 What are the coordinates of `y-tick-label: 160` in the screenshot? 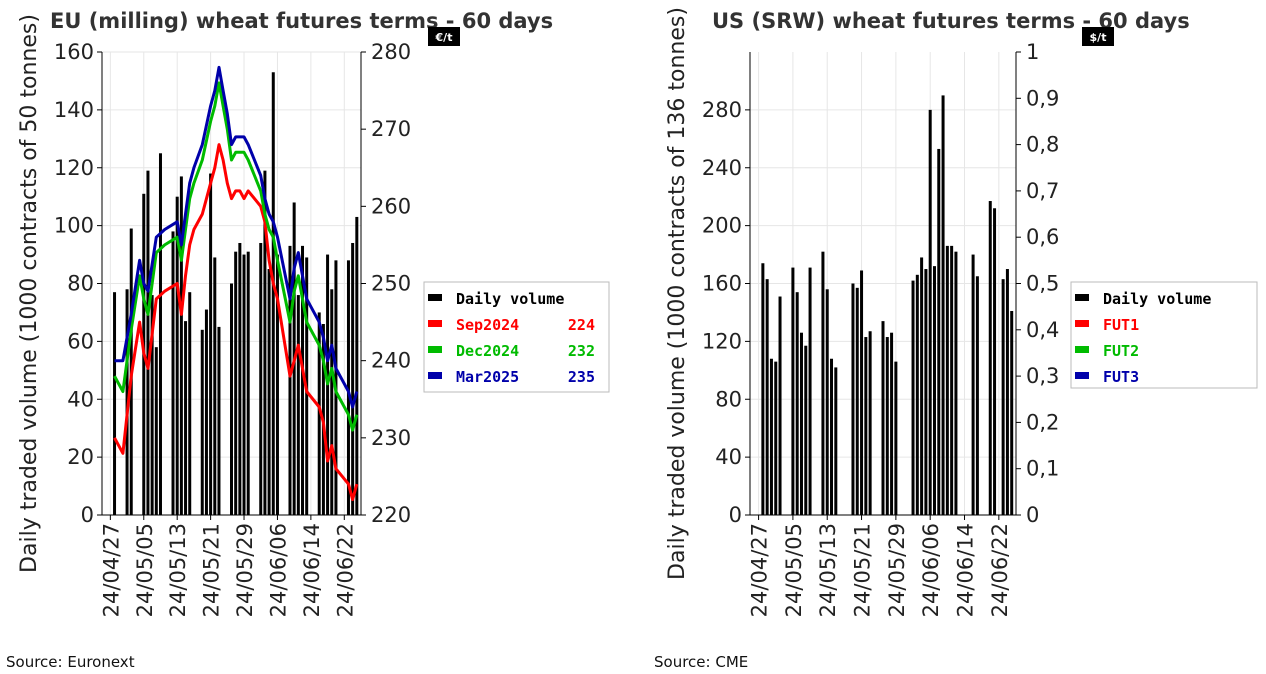 It's located at (722, 284).